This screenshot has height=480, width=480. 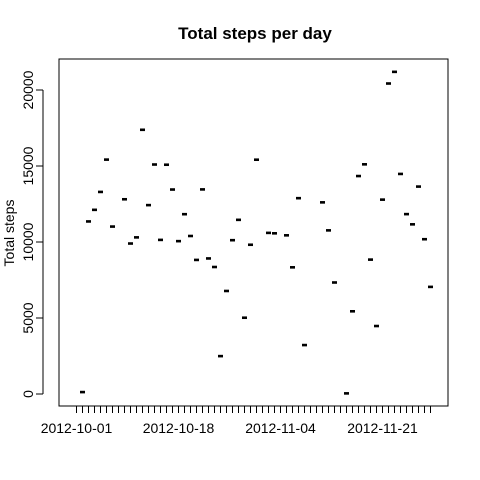 What do you see at coordinates (77, 428) in the screenshot?
I see `x-tick-label: 2012-10-01` at bounding box center [77, 428].